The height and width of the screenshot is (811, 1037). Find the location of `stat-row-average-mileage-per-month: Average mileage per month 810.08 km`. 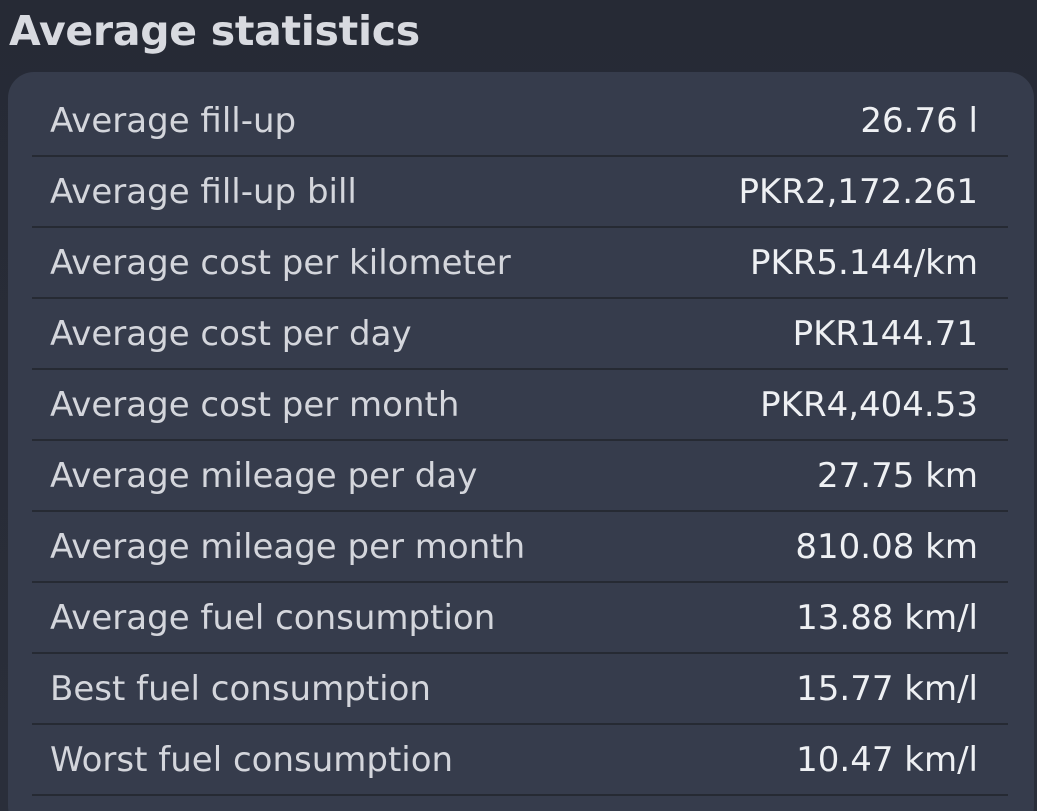

stat-row-average-mileage-per-month: Average mileage per month 810.08 km is located at coordinates (520, 547).